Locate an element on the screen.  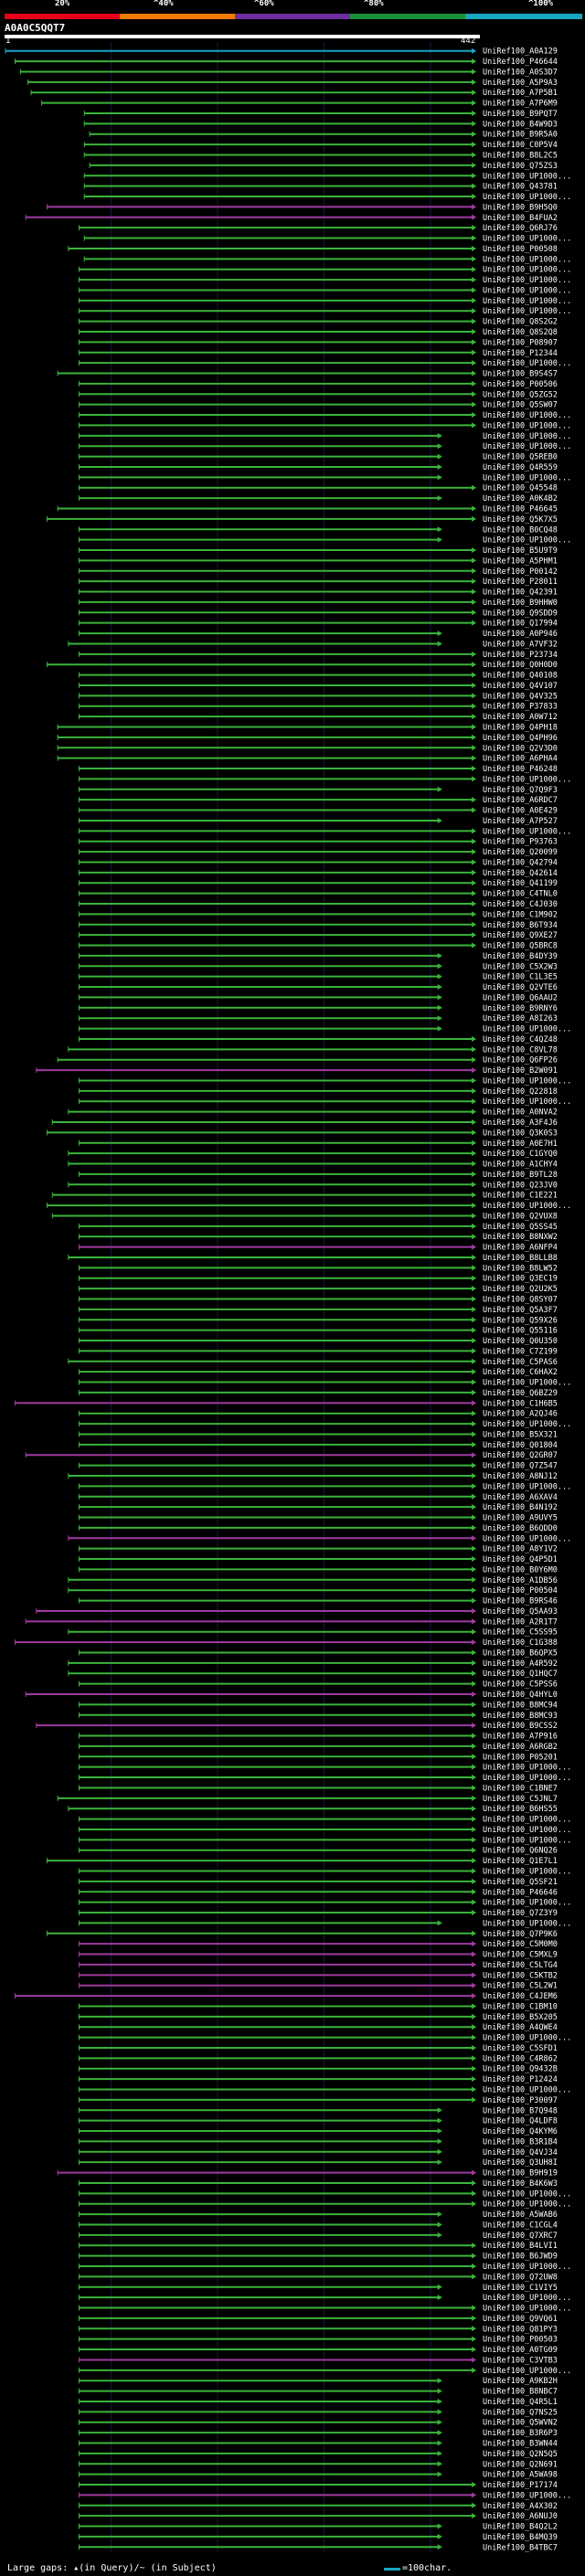
hit-label: UniRef100_B9HHW0 is located at coordinates (520, 603).